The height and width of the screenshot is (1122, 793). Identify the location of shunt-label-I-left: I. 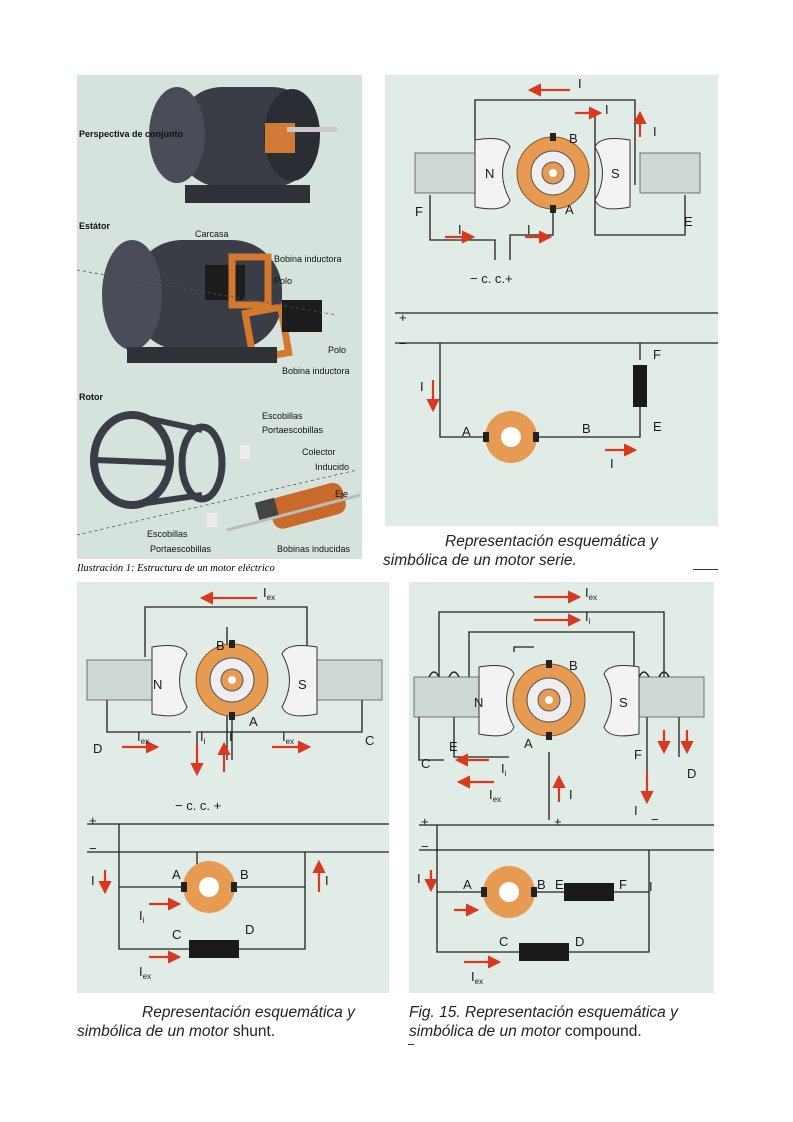
(93, 880).